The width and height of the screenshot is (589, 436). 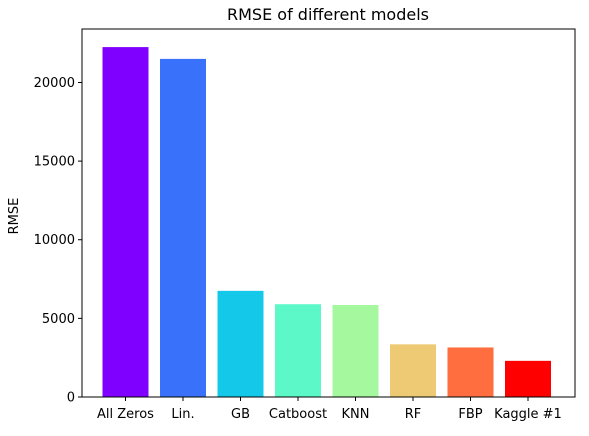 What do you see at coordinates (240, 414) in the screenshot?
I see `x-tick-label-2: GB` at bounding box center [240, 414].